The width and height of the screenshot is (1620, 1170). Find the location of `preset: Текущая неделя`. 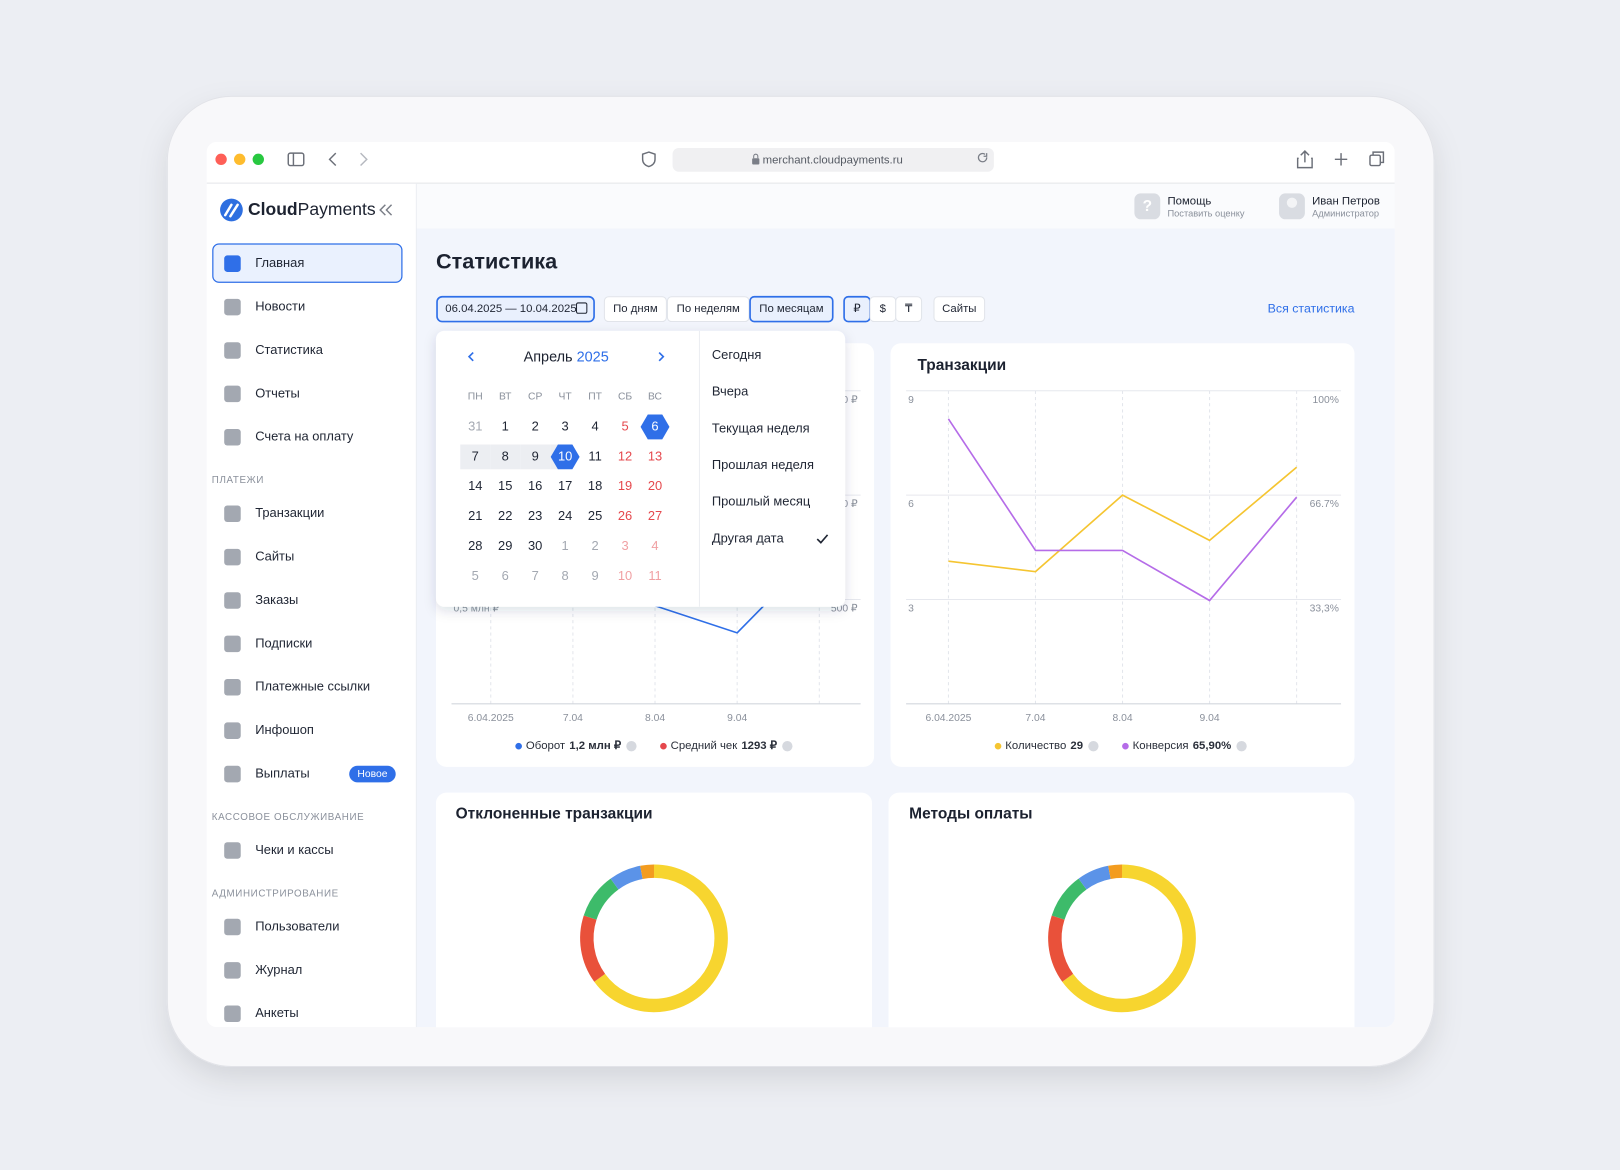

preset: Текущая неделя is located at coordinates (761, 427).